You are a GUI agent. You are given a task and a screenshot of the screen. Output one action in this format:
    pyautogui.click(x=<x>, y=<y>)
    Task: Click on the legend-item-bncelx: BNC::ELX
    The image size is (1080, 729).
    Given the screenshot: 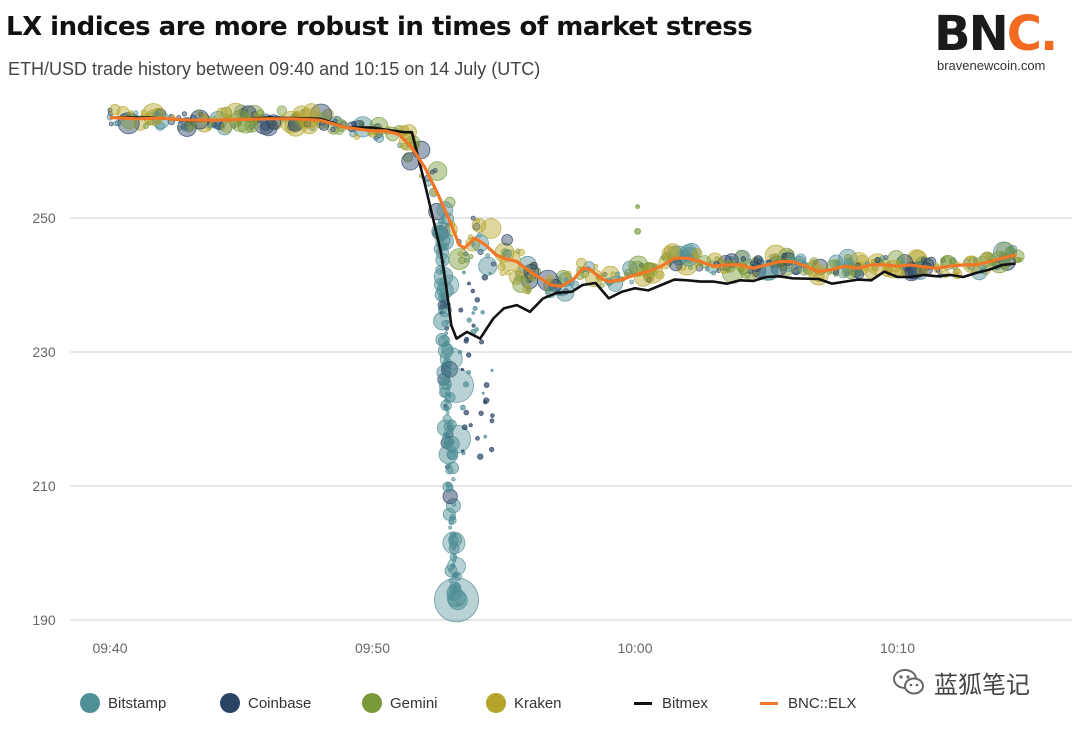 What is the action you would take?
    pyautogui.click(x=808, y=703)
    